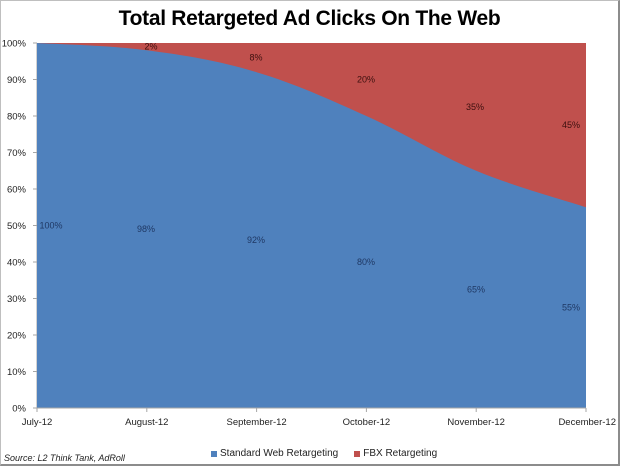 The height and width of the screenshot is (467, 620). I want to click on legend-item-fbx: FBX Retargeting, so click(395, 453).